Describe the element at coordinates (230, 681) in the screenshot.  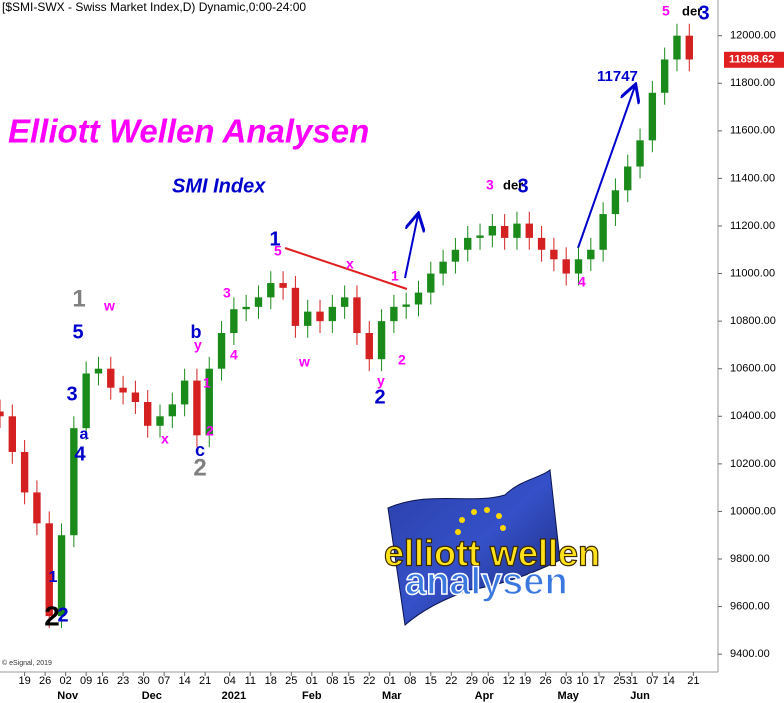
I see `x-tick-label: 04` at that location.